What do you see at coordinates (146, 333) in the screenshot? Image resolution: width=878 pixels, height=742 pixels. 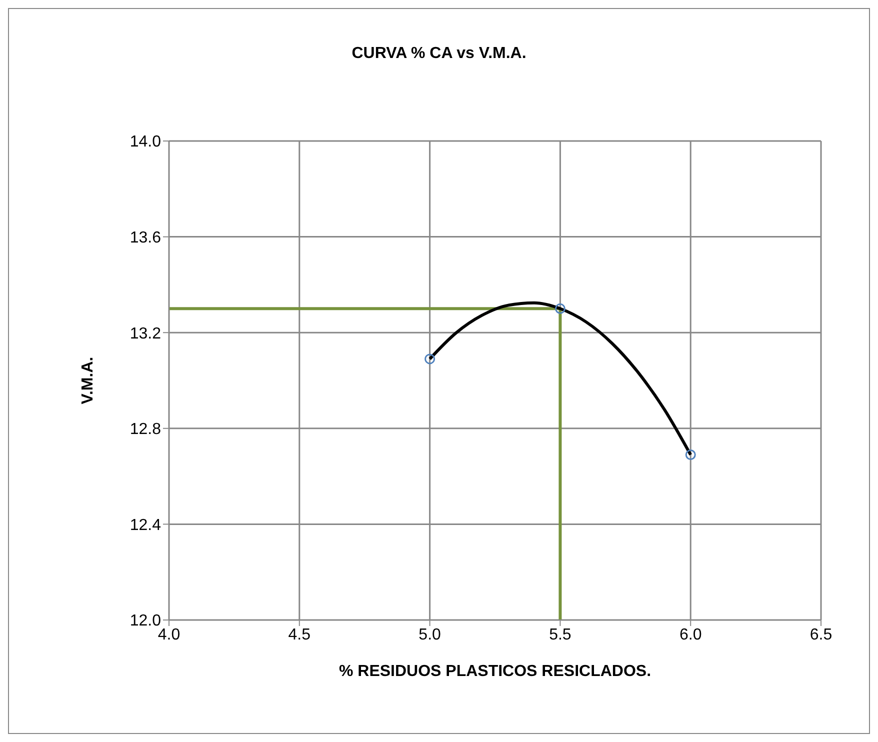 I see `y-tick-label: 13.2` at bounding box center [146, 333].